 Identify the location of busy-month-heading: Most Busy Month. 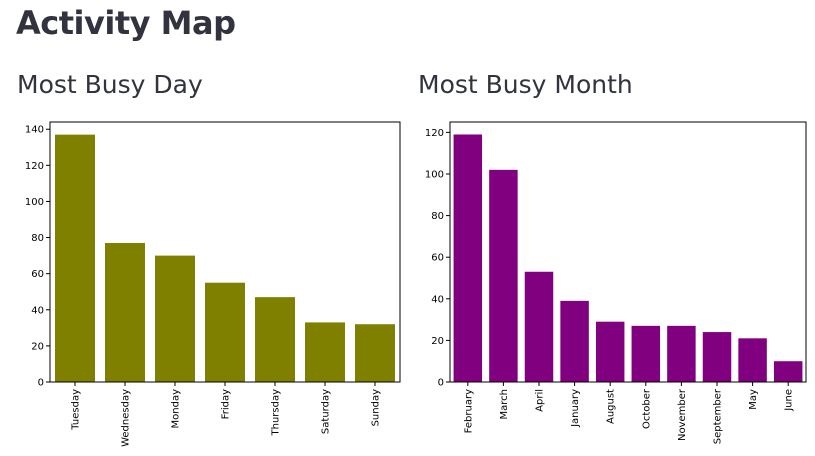
(525, 84).